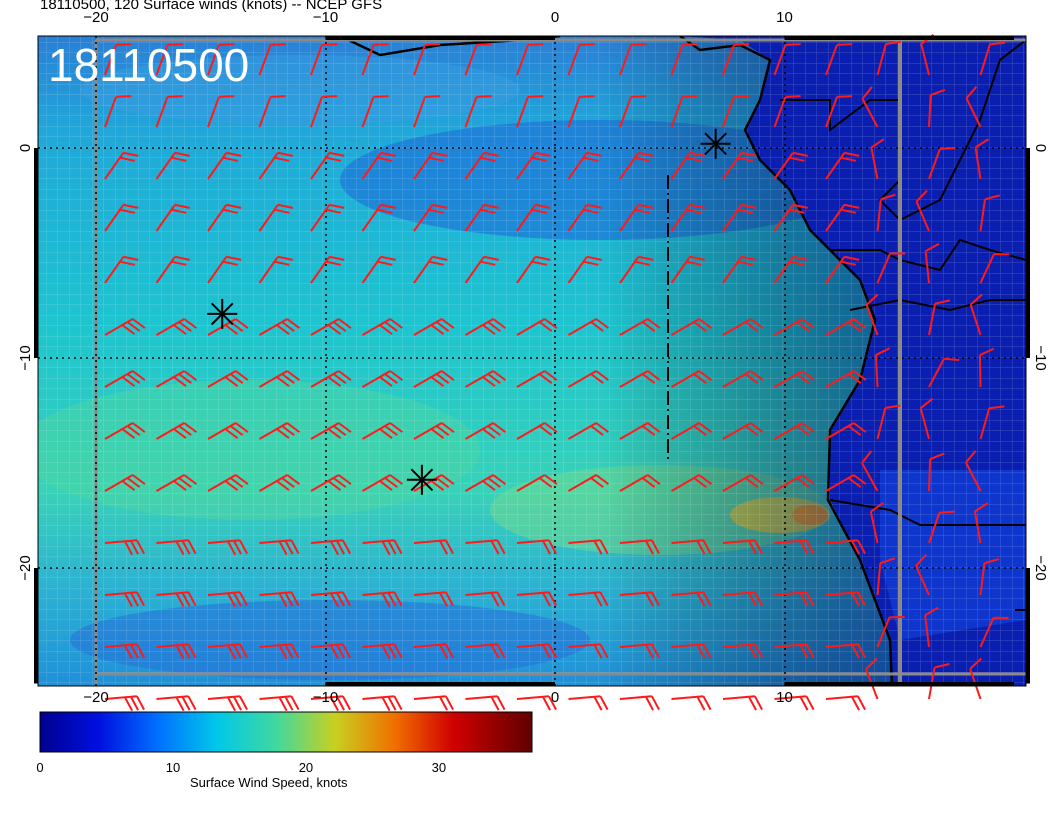  I want to click on timestamp-label: 18110500, so click(149, 65).